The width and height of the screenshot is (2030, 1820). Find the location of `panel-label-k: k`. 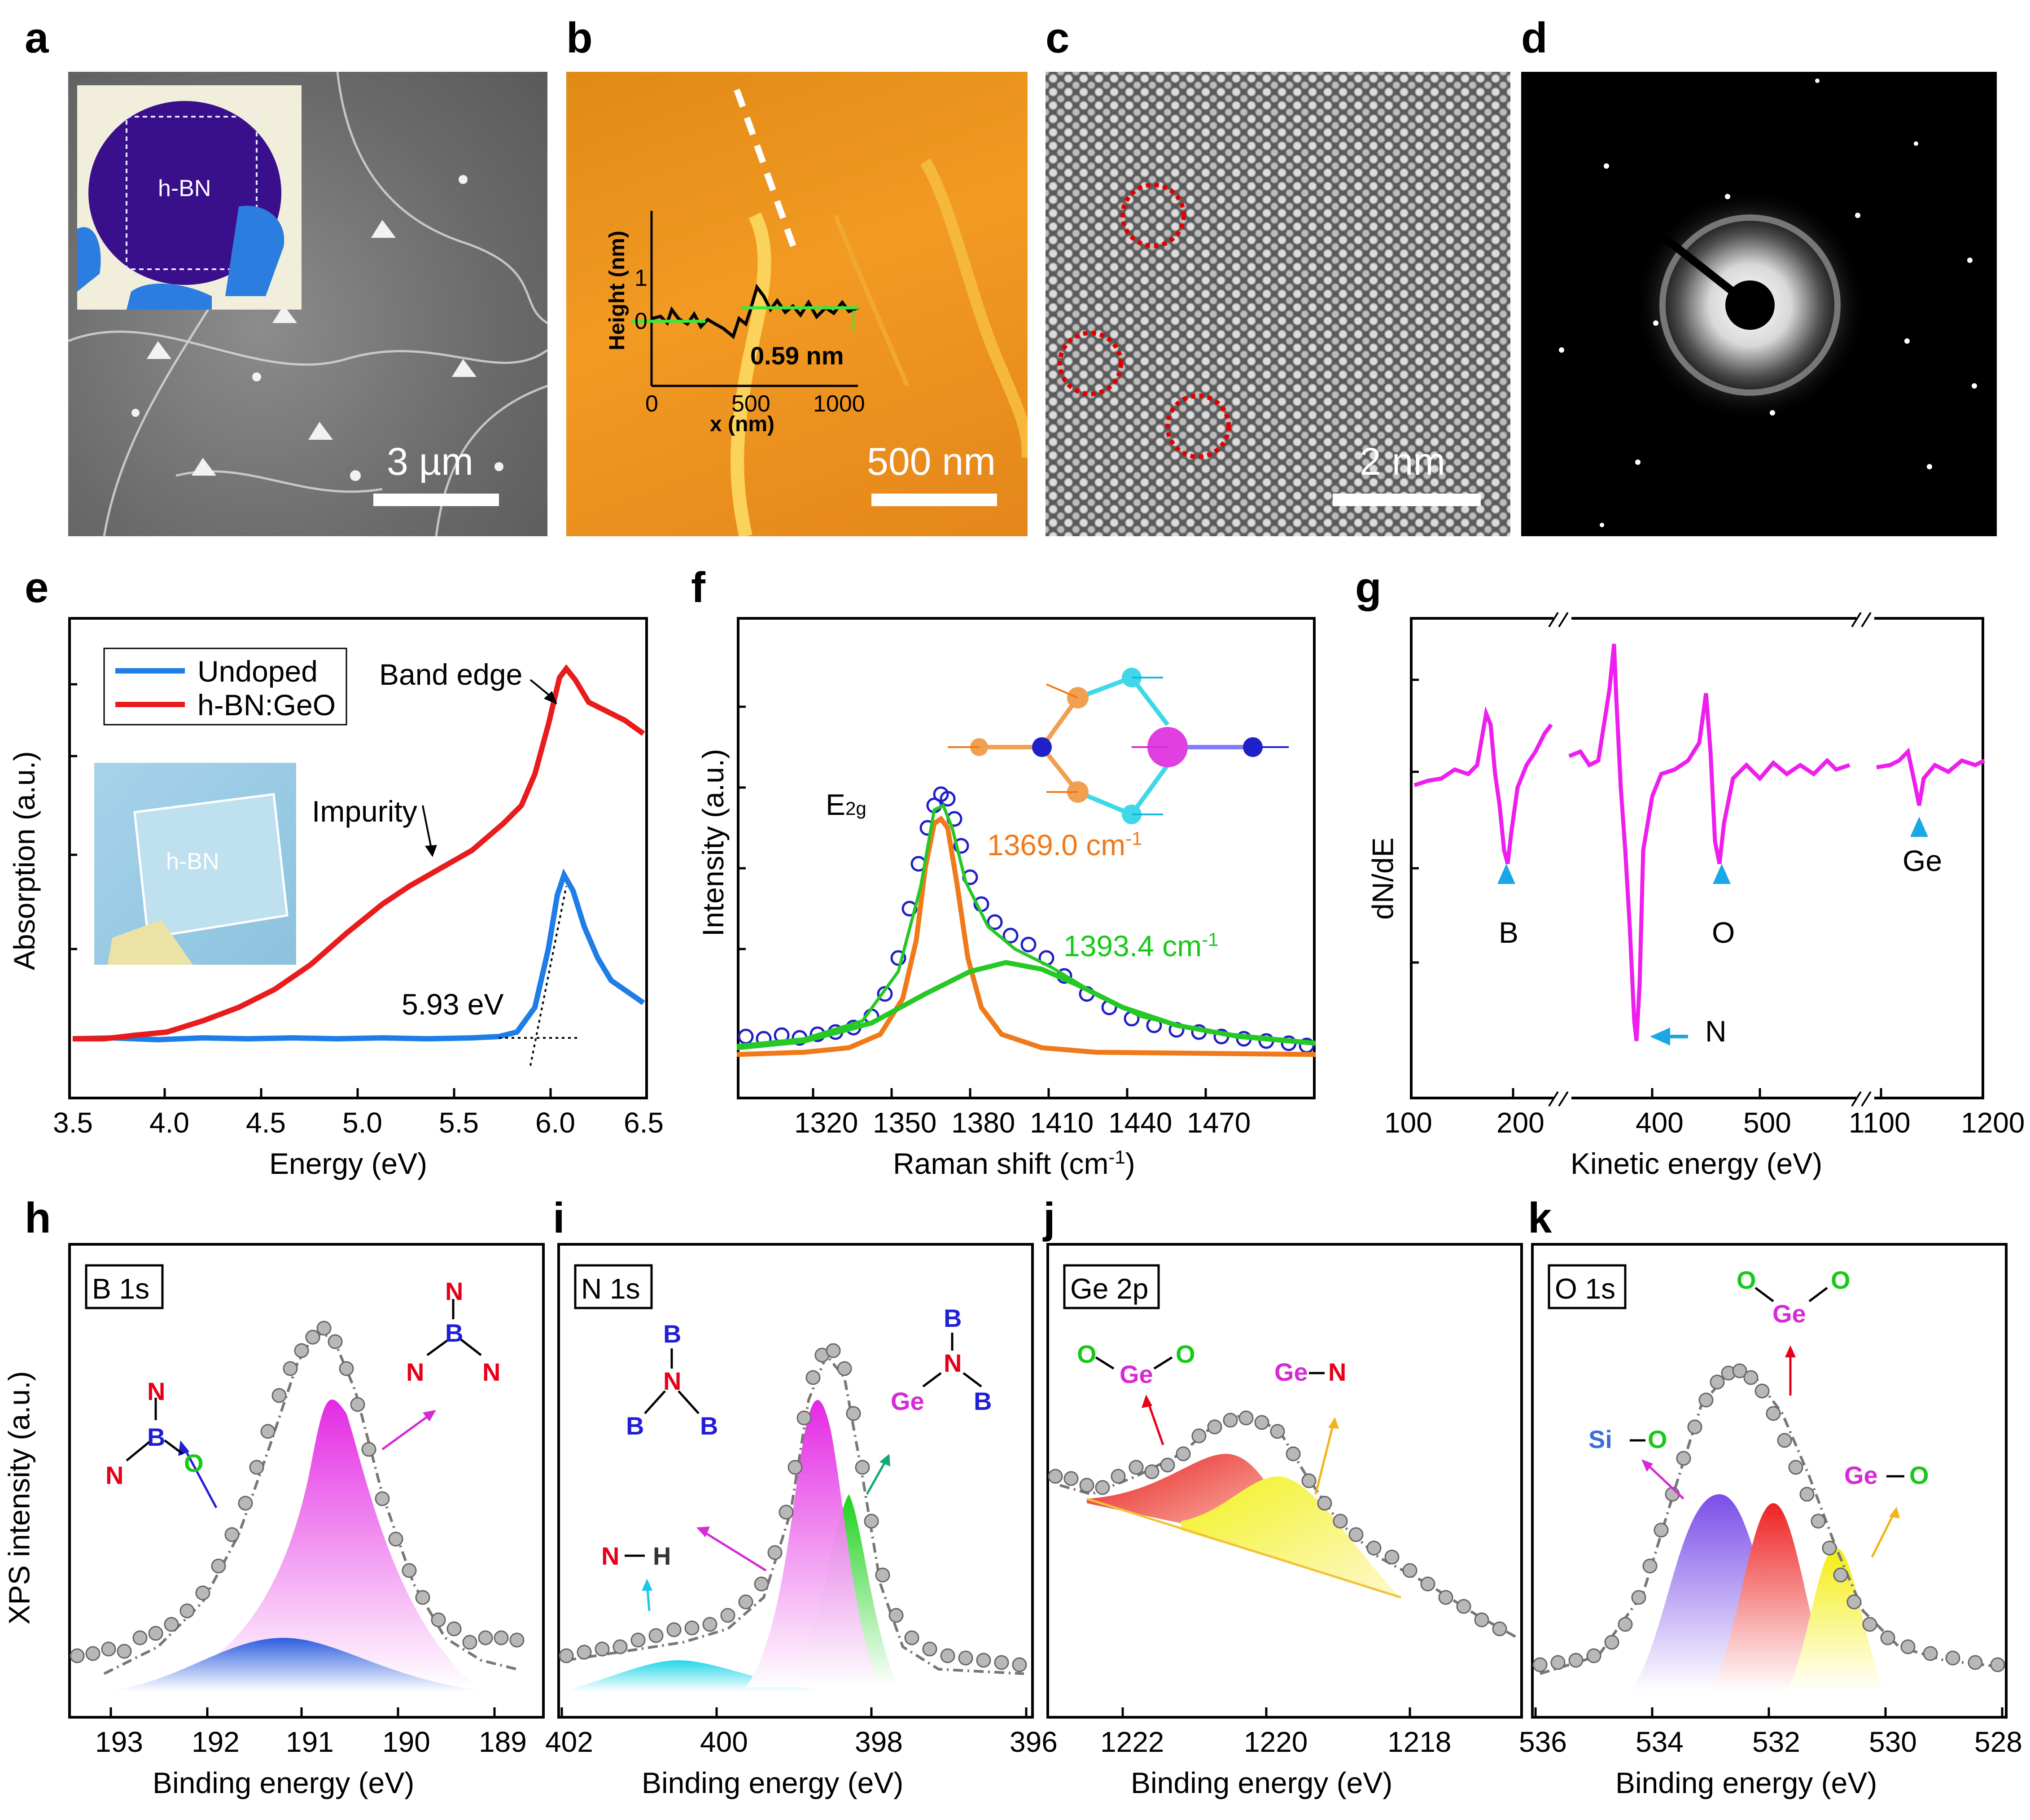

panel-label-k: k is located at coordinates (1540, 1218).